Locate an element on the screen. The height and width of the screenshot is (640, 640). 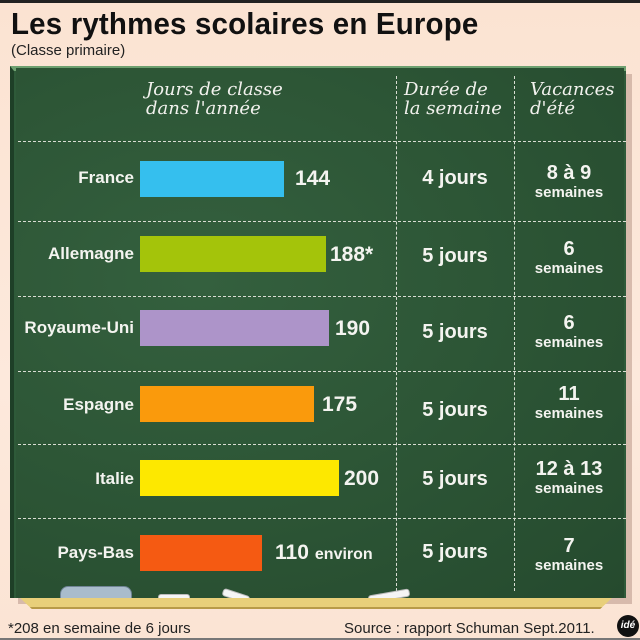
vac-number: 12 à 13 is located at coordinates (569, 469).